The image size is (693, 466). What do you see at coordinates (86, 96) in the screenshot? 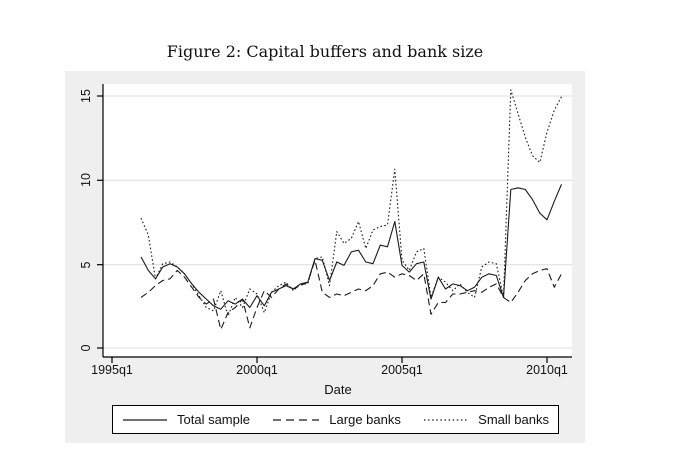
I see `y-tick-label-15: 15` at bounding box center [86, 96].